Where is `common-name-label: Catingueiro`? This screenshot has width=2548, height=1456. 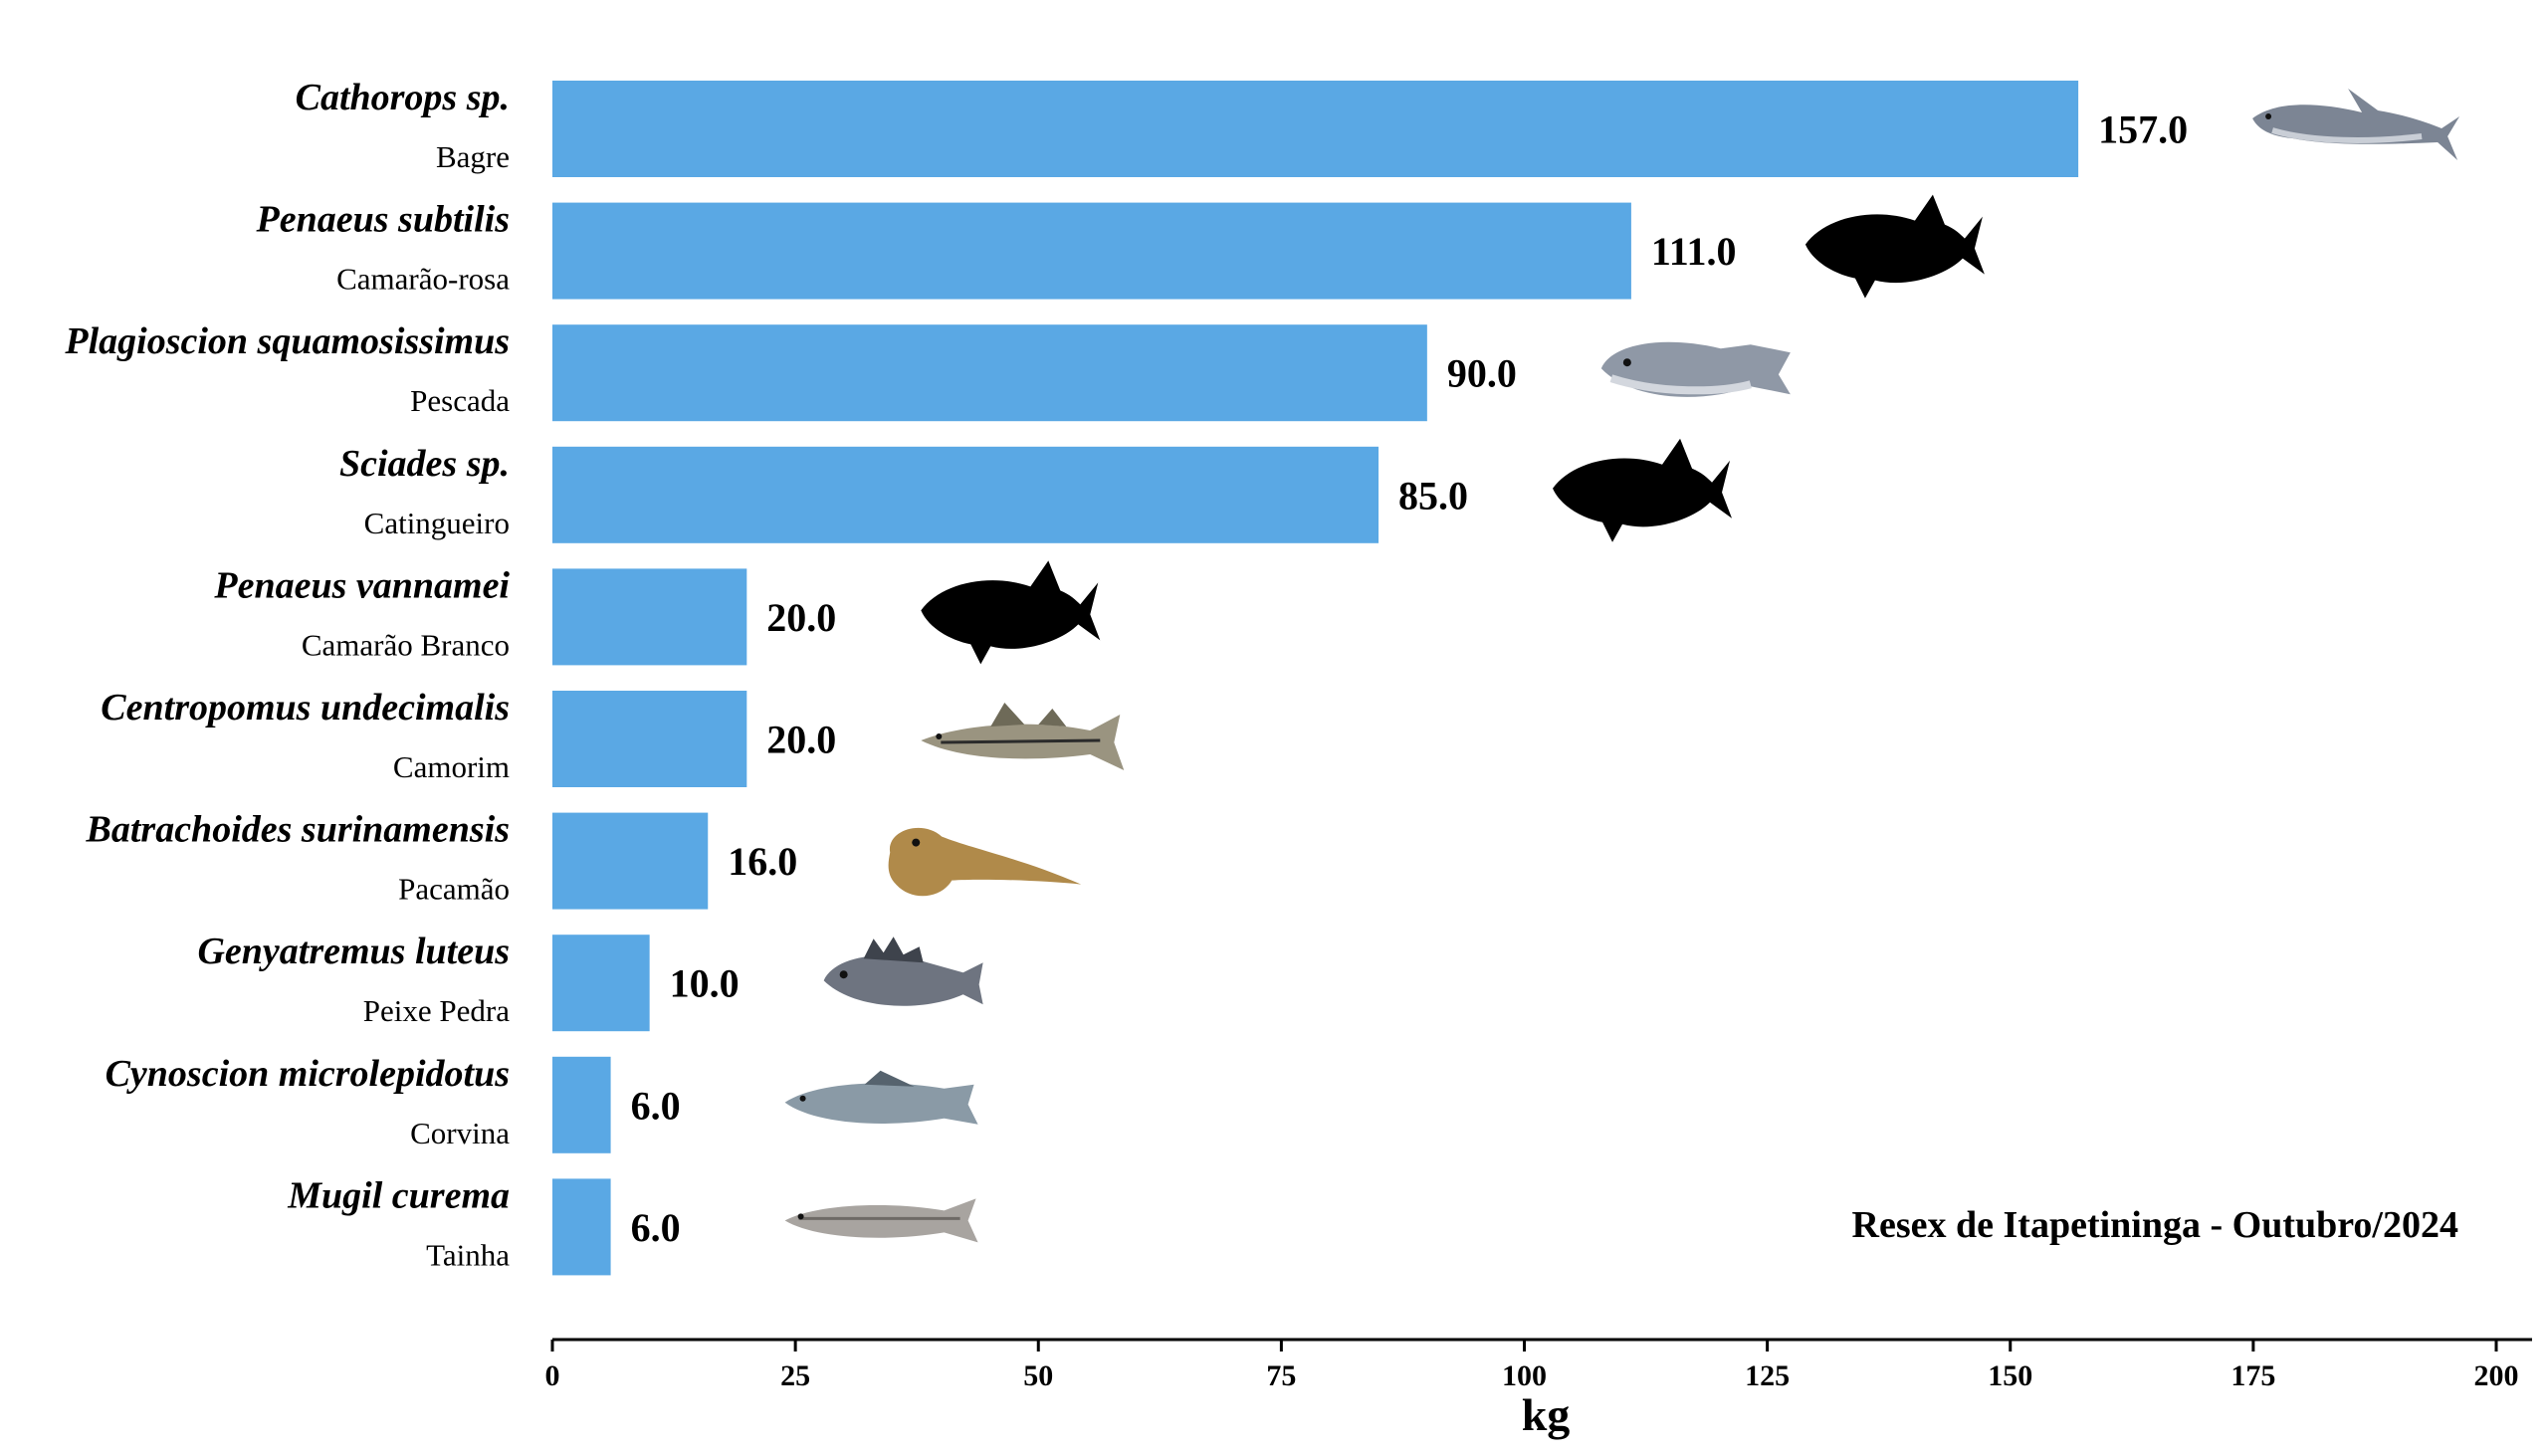
common-name-label: Catingueiro is located at coordinates (437, 523).